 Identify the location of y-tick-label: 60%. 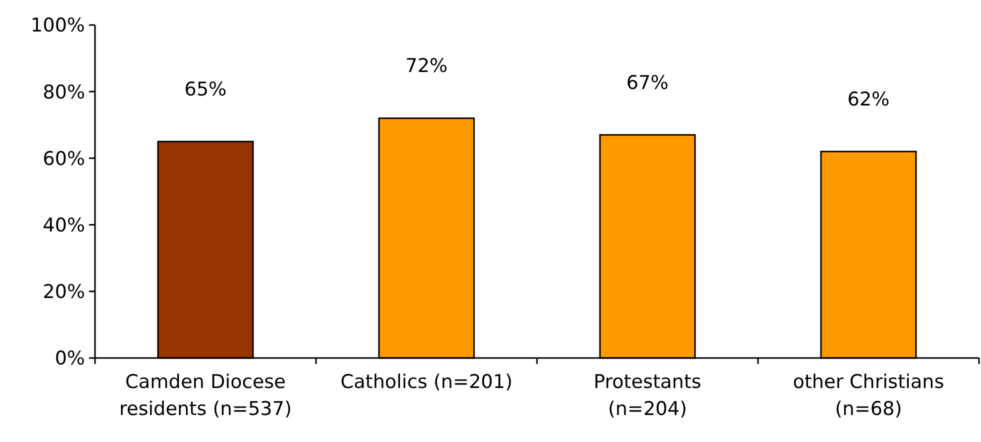
(63, 159).